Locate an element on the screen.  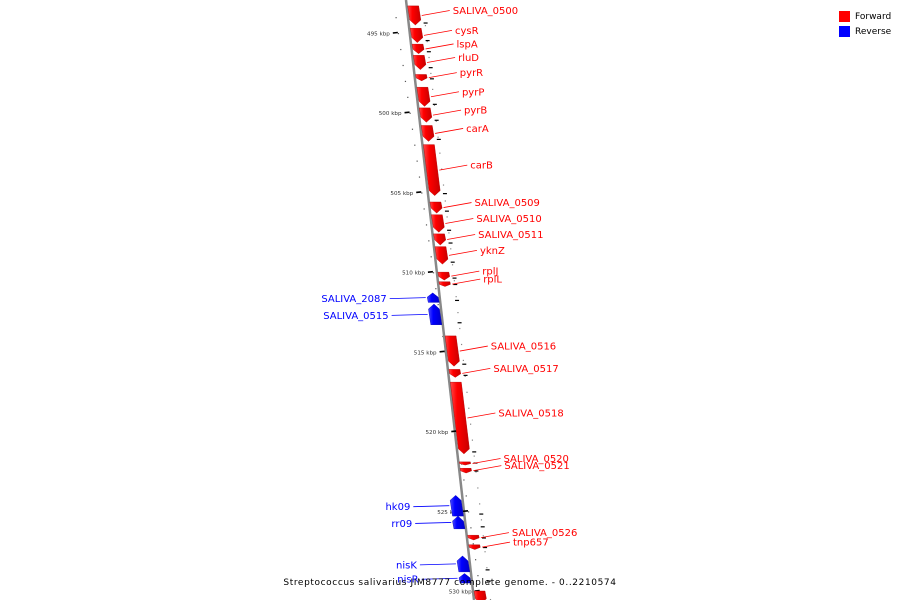
gene-label: nisR is located at coordinates (407, 580).